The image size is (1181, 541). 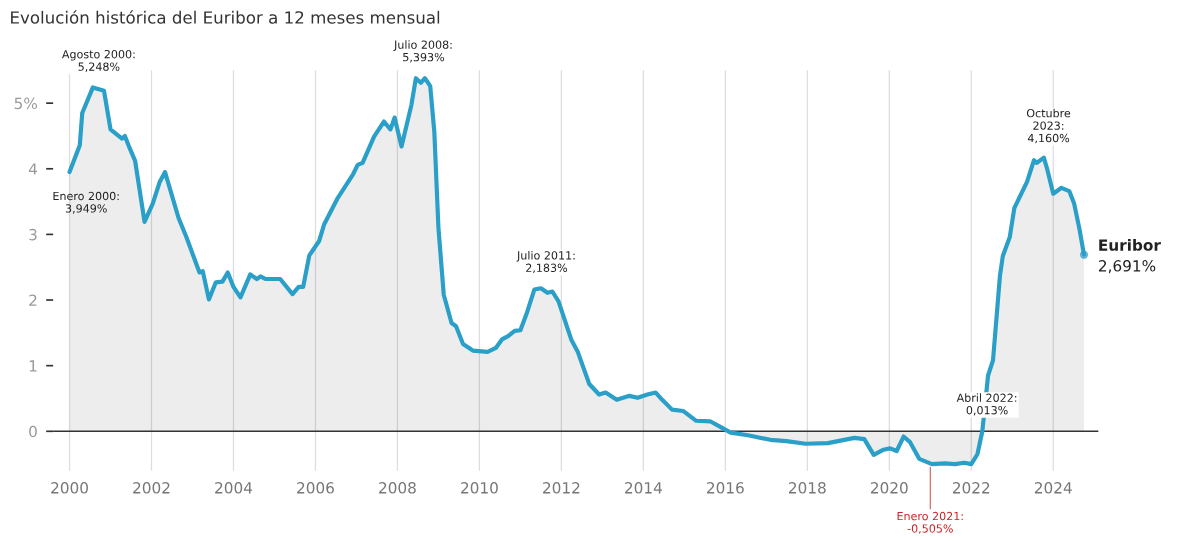 What do you see at coordinates (1048, 126) in the screenshot?
I see `annotation: Octubre 2023: 4,160%` at bounding box center [1048, 126].